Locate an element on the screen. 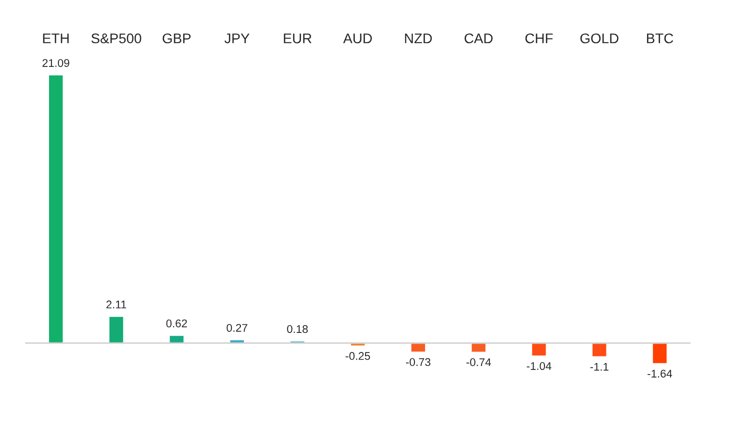 This screenshot has height=430, width=734. data-label: -1.64 is located at coordinates (660, 374).